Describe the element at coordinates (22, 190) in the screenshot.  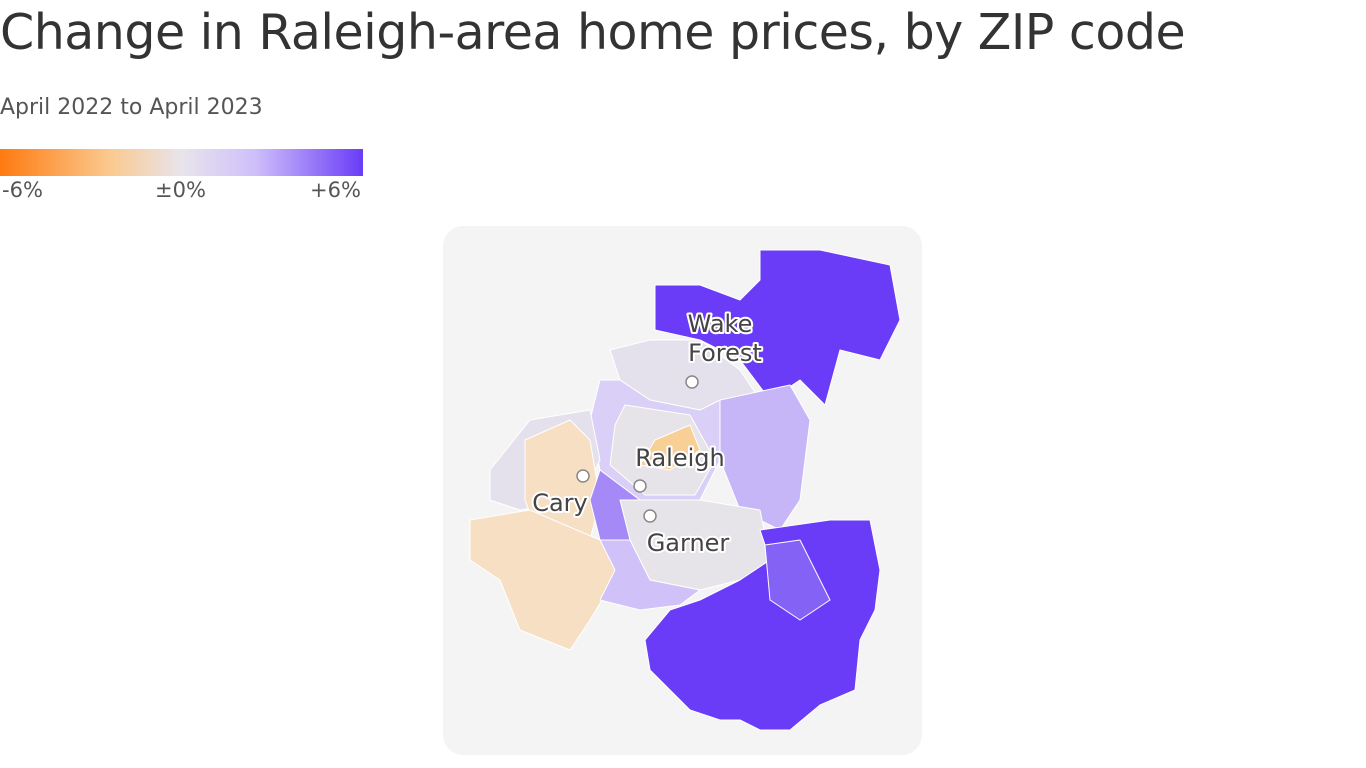
I see `legend-label: -6%` at that location.